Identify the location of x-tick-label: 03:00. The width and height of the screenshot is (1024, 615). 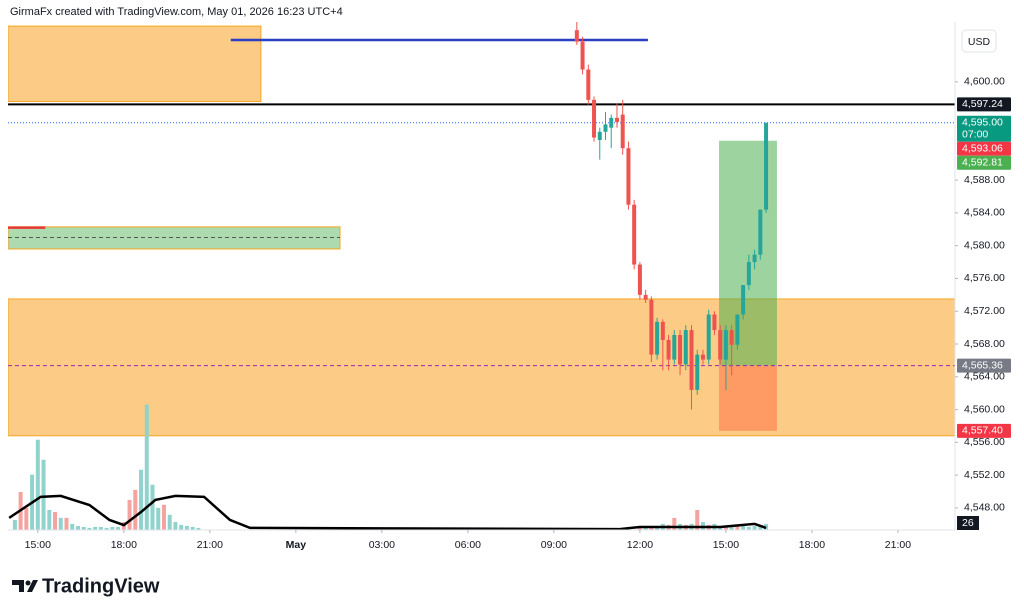
(382, 545).